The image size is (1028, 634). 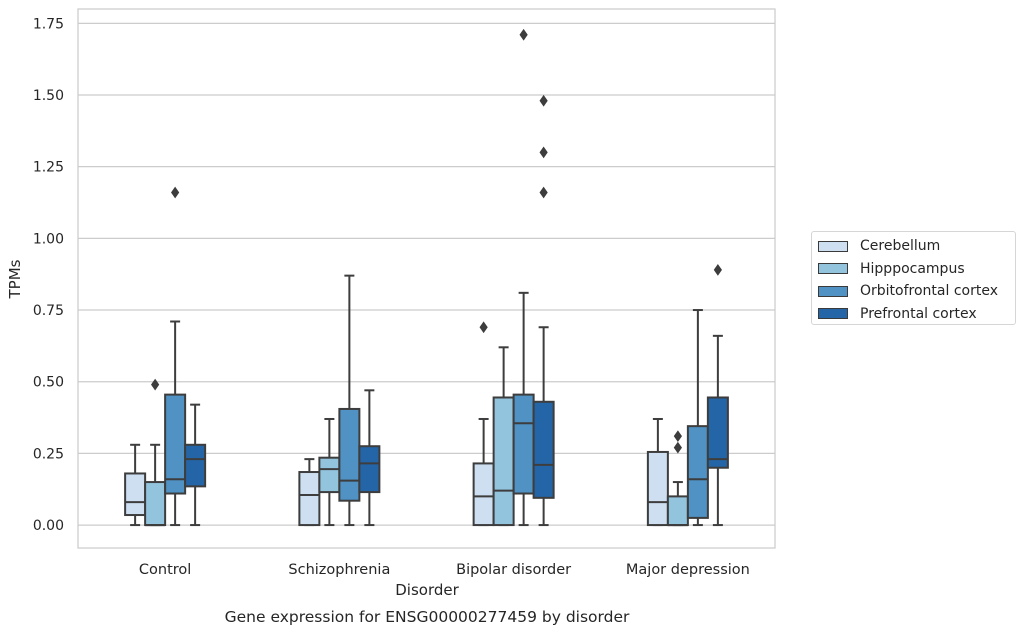 What do you see at coordinates (48, 275) in the screenshot?
I see `y-tick-labels: 0.00 0.25 0.50 0.75 1.00 1.25 1.50 1.75` at bounding box center [48, 275].